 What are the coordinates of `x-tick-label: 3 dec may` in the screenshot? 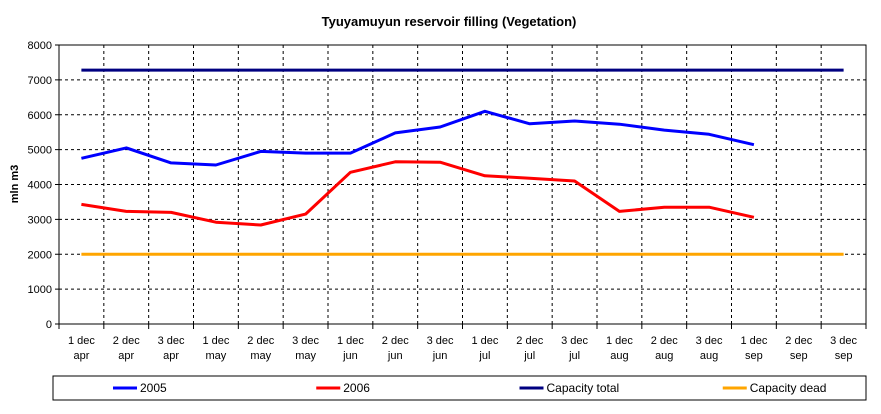 It's located at (305, 348).